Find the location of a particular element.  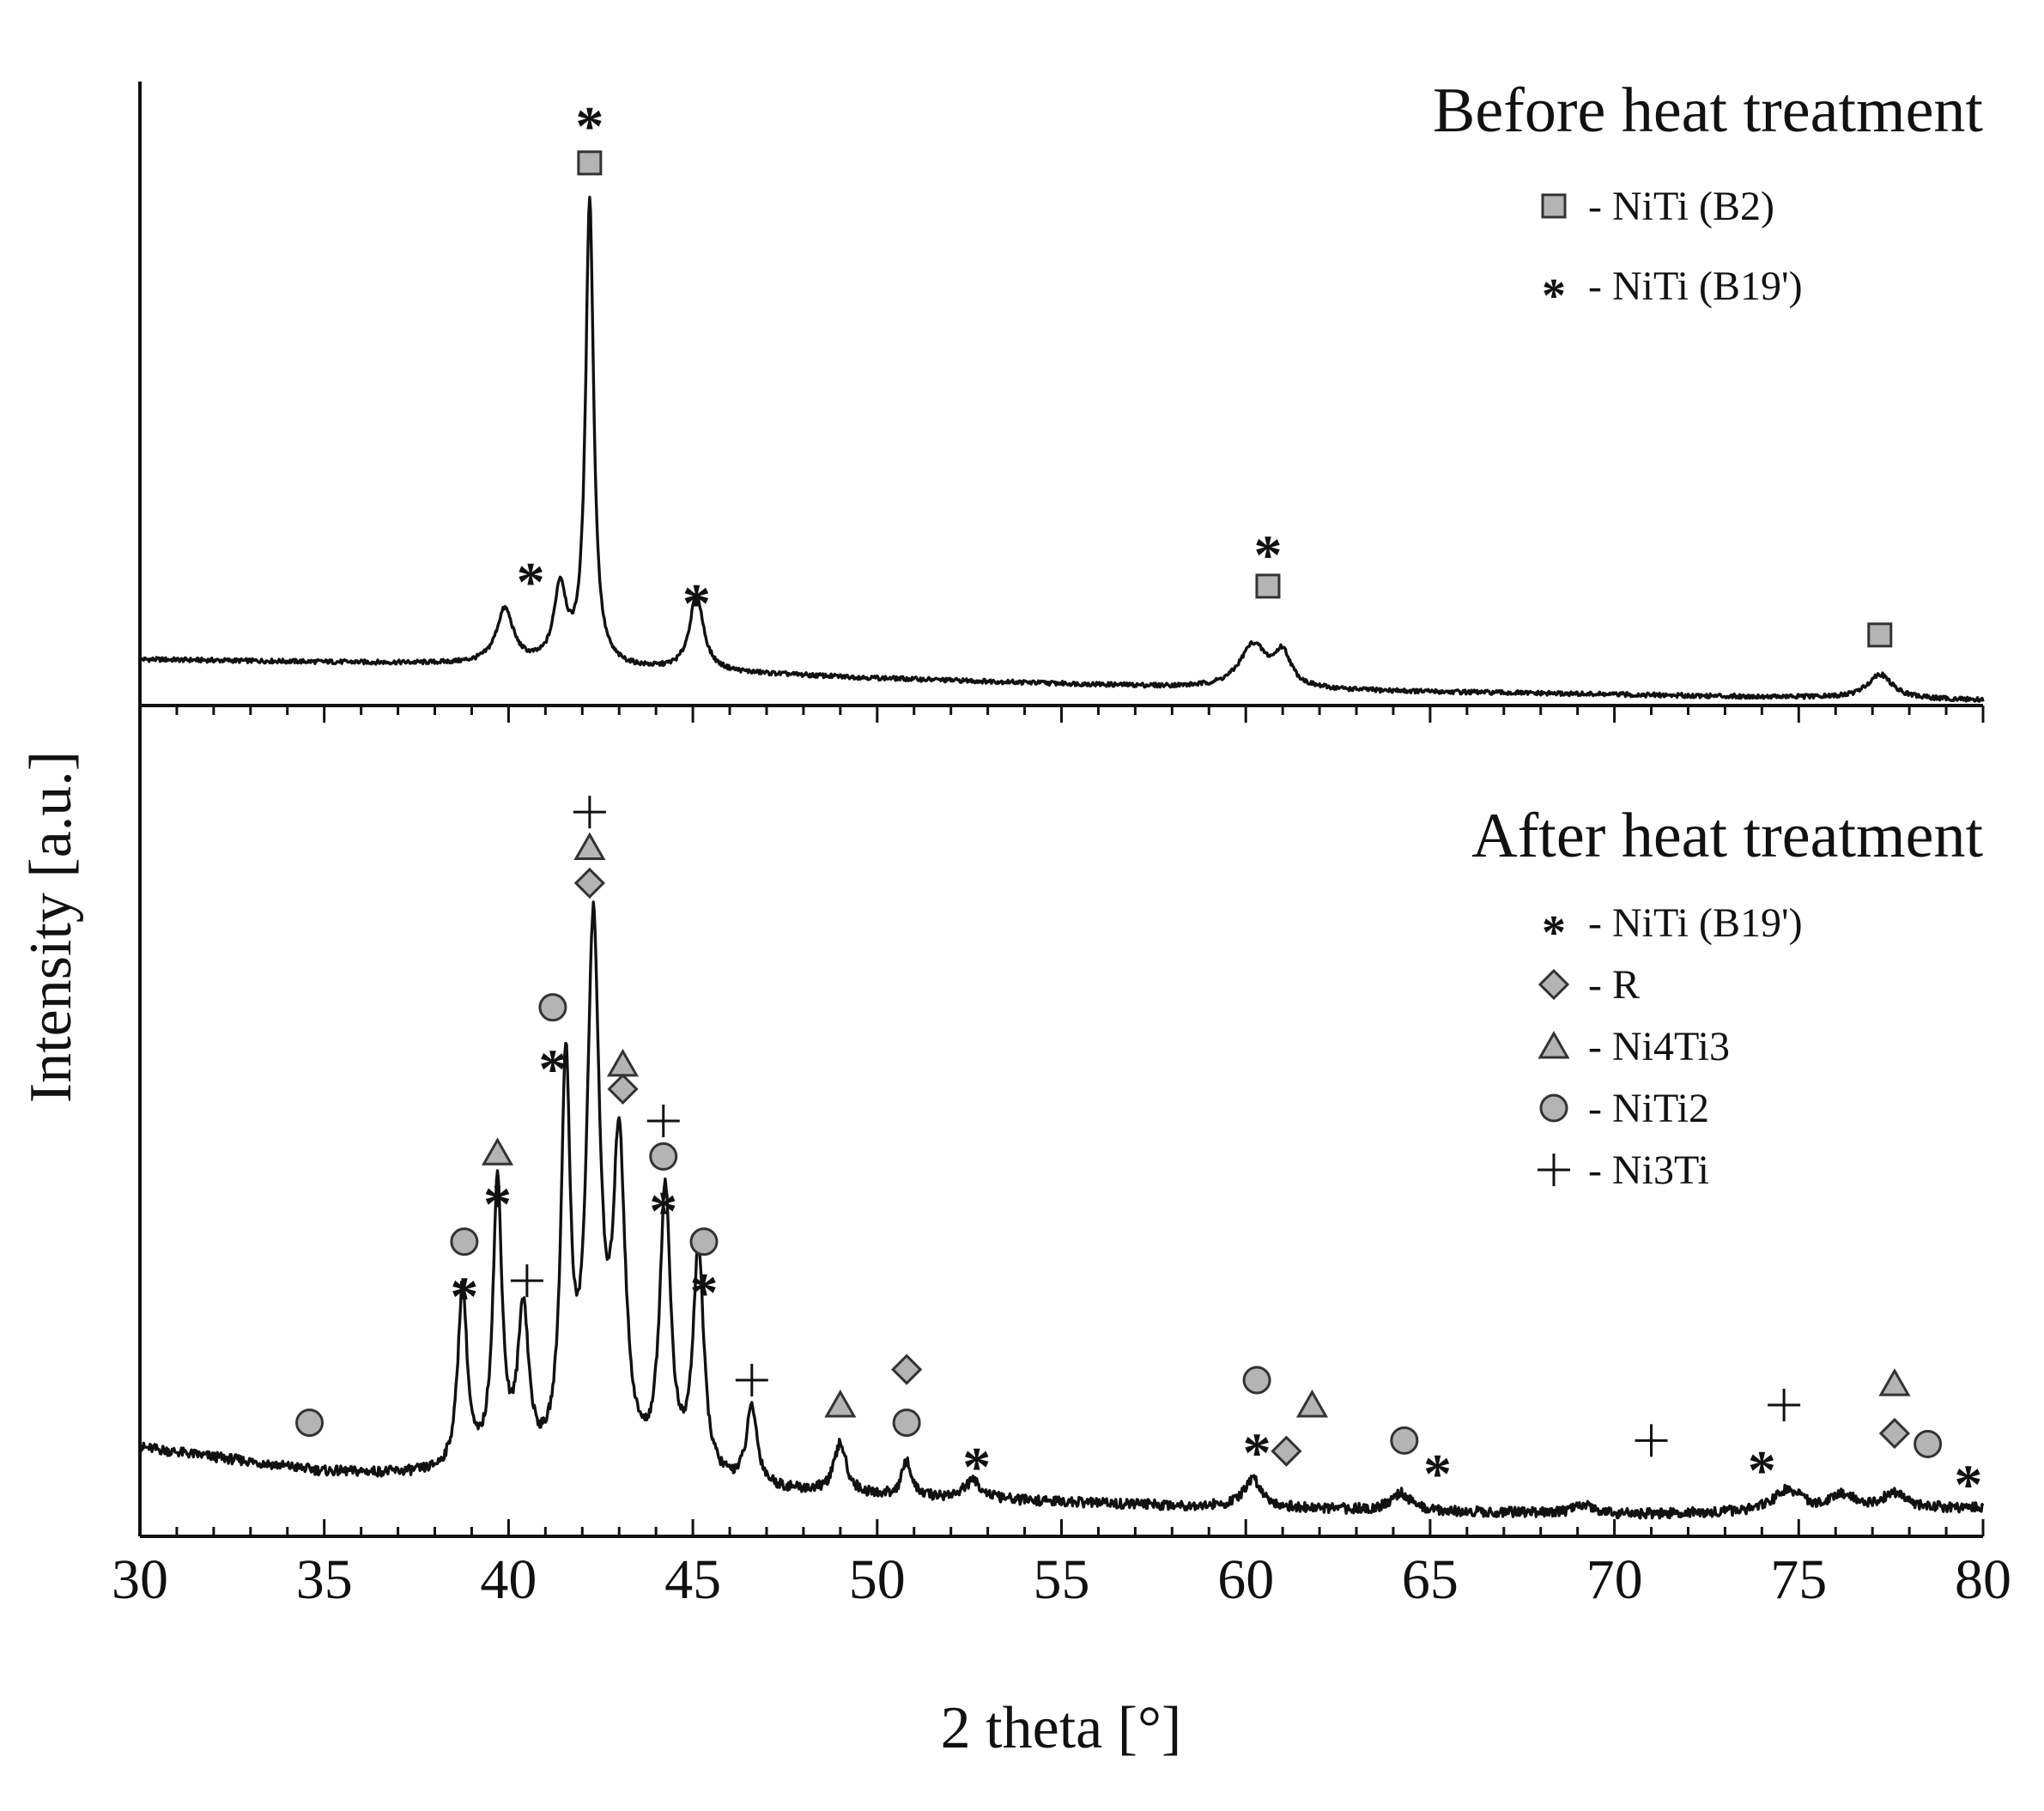

x-tick-label-55: 55 is located at coordinates (1062, 1580).